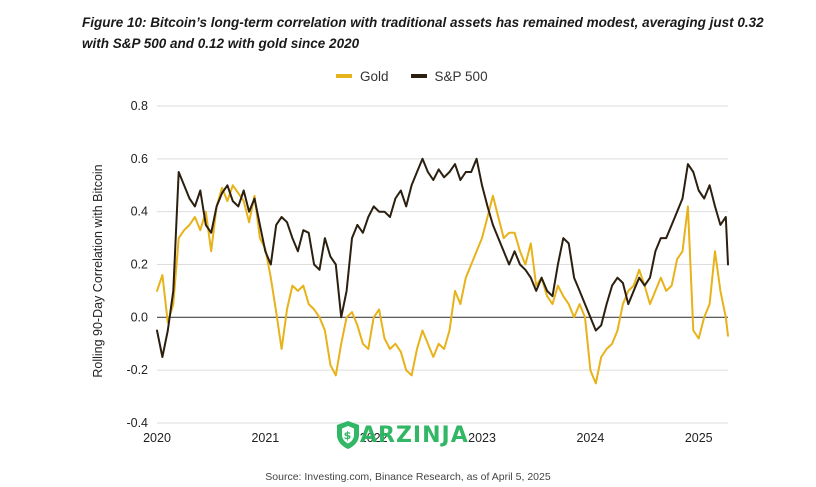  Describe the element at coordinates (139, 106) in the screenshot. I see `y-tick-label: 0.8` at that location.